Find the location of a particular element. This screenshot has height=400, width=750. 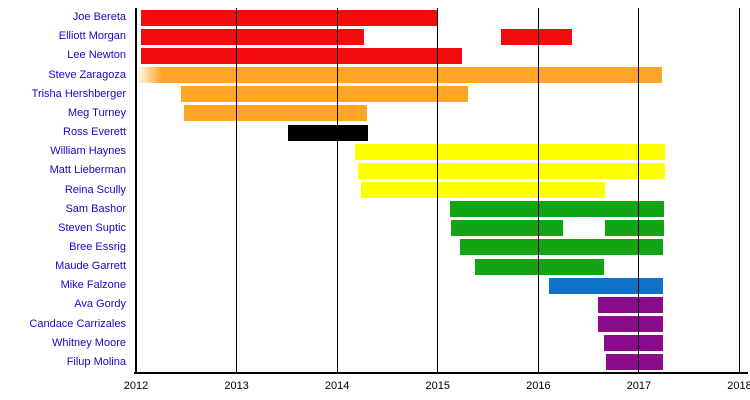

row-label-whitney-moore: Whitney Moore is located at coordinates (89, 342).